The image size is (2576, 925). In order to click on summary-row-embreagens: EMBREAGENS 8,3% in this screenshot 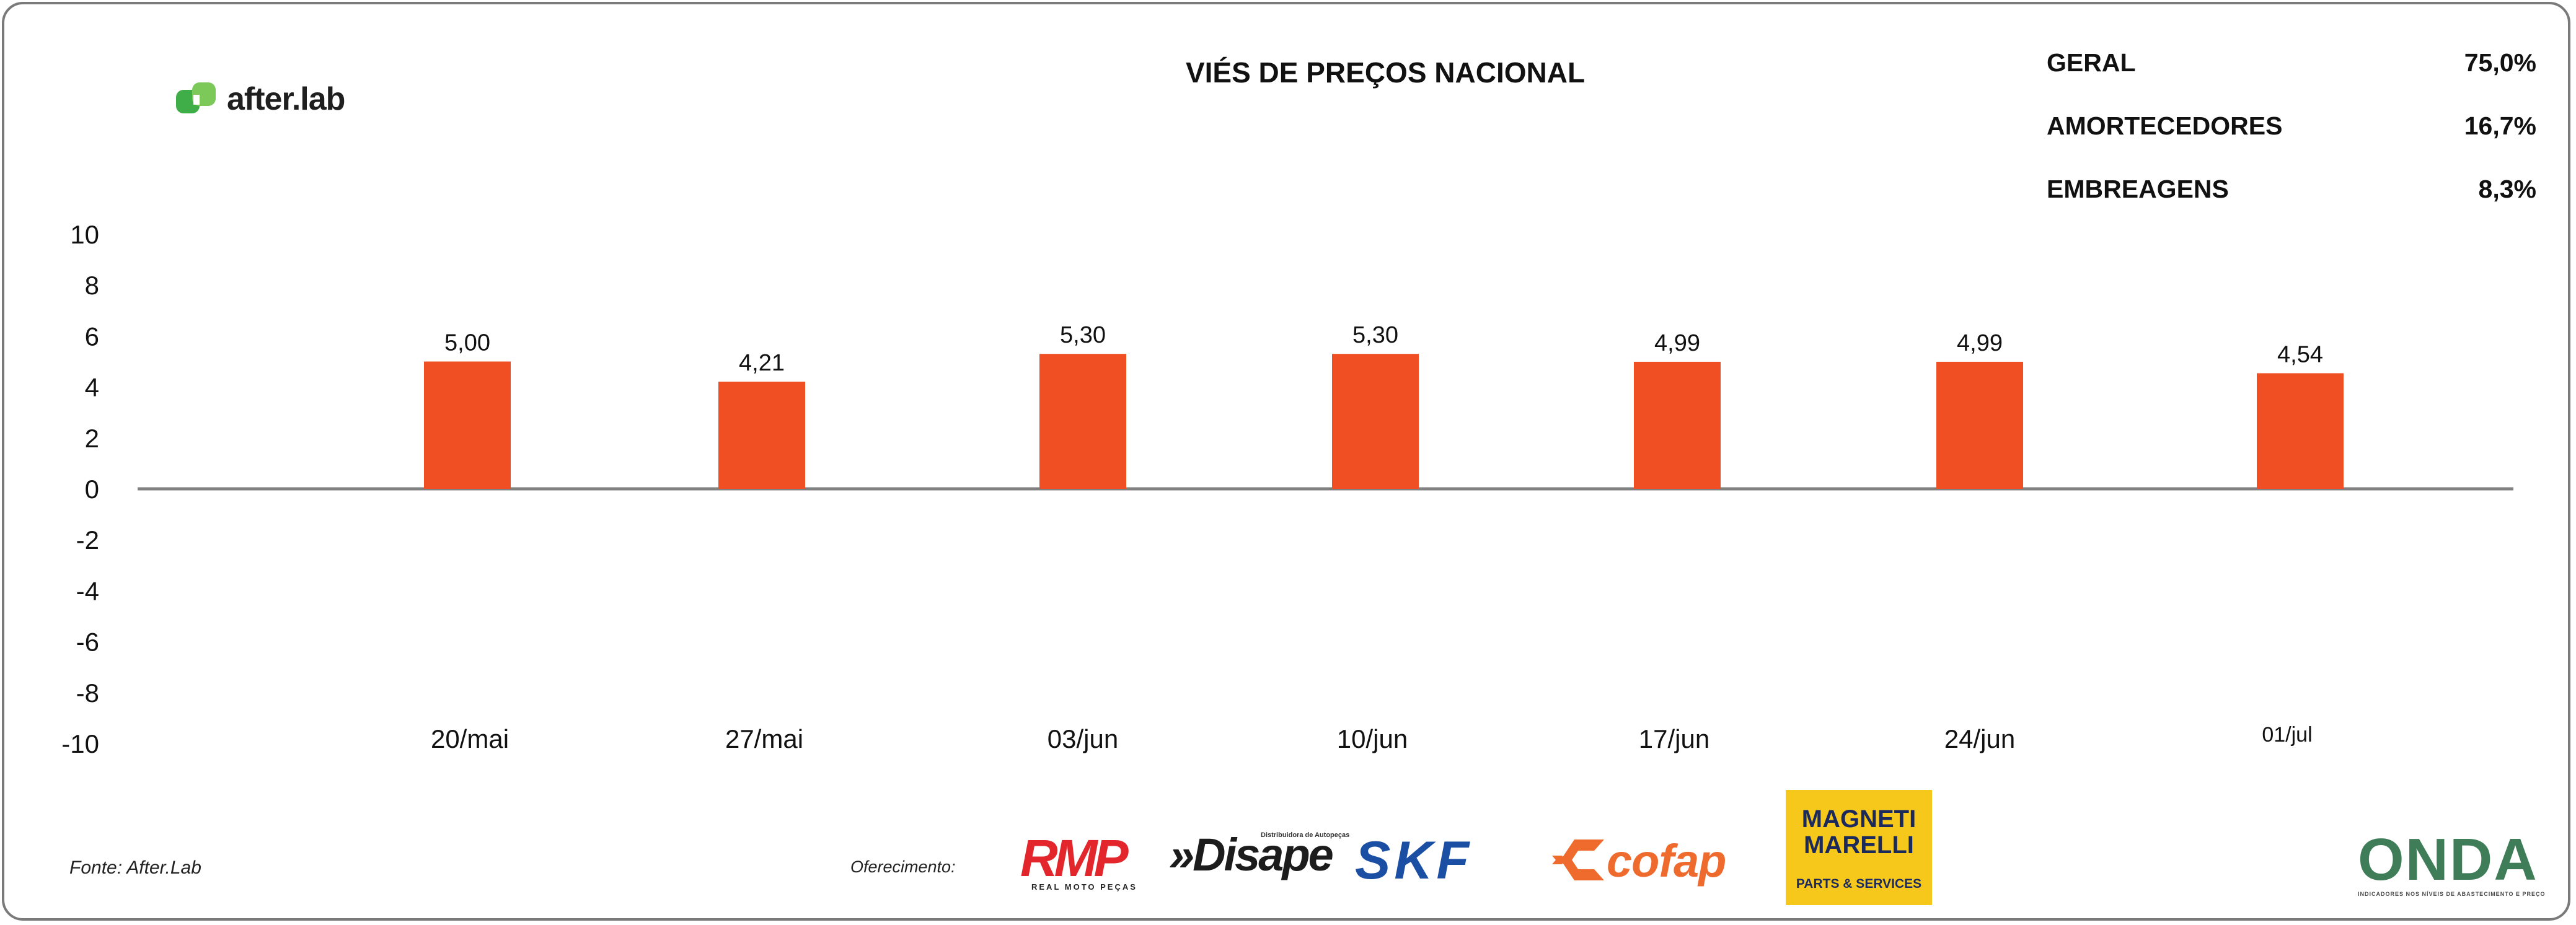, I will do `click(2291, 207)`.